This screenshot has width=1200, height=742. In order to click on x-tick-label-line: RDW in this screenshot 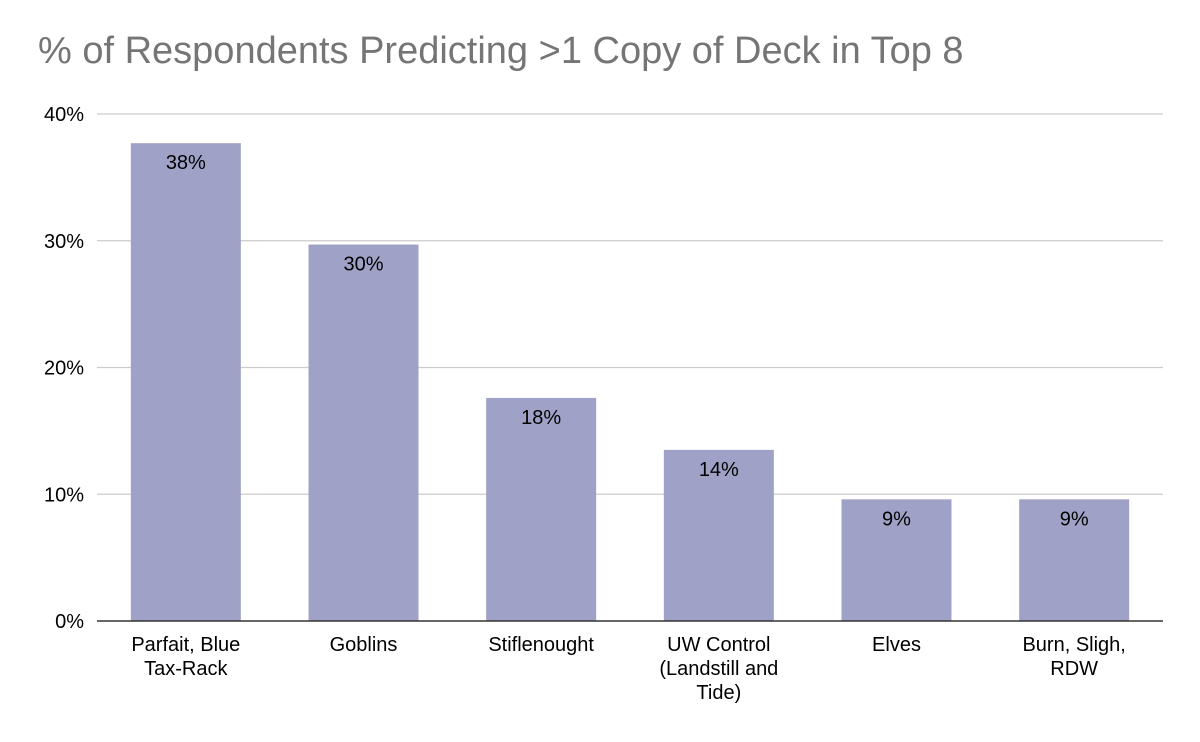, I will do `click(1074, 669)`.